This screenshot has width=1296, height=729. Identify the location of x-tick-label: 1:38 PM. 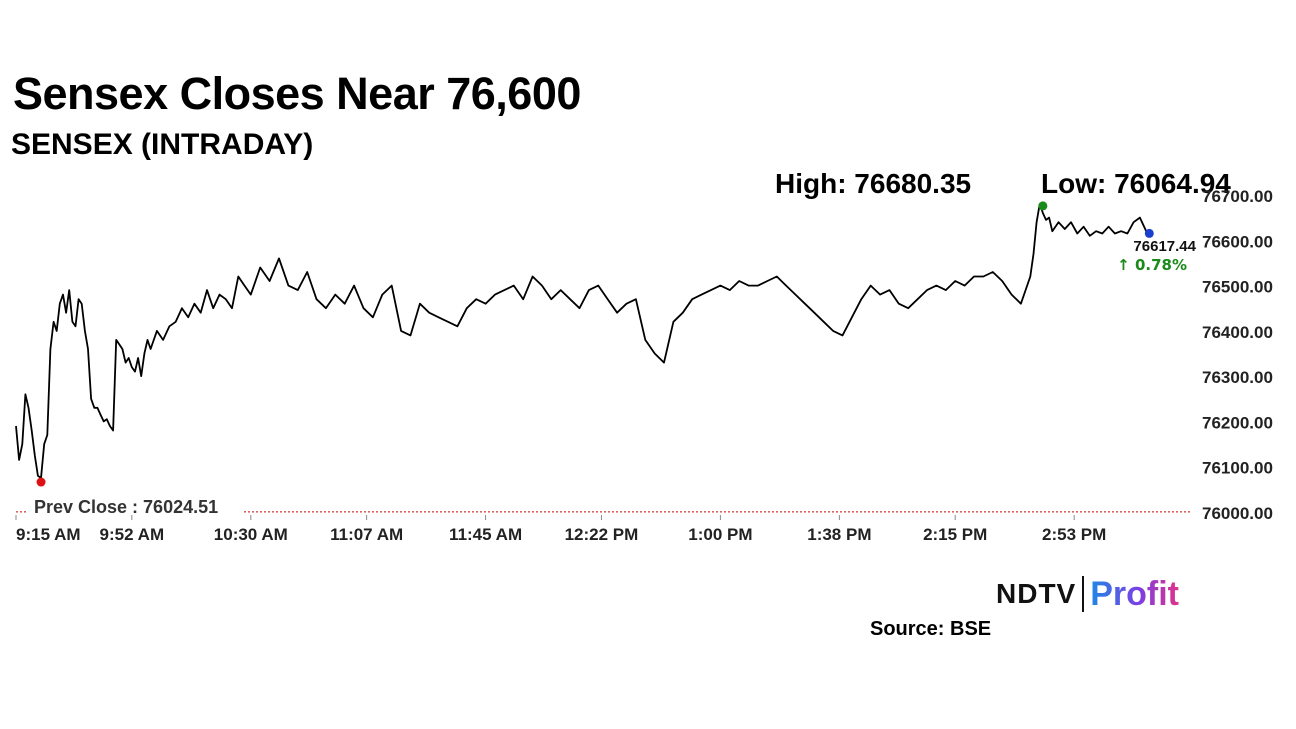
(839, 534).